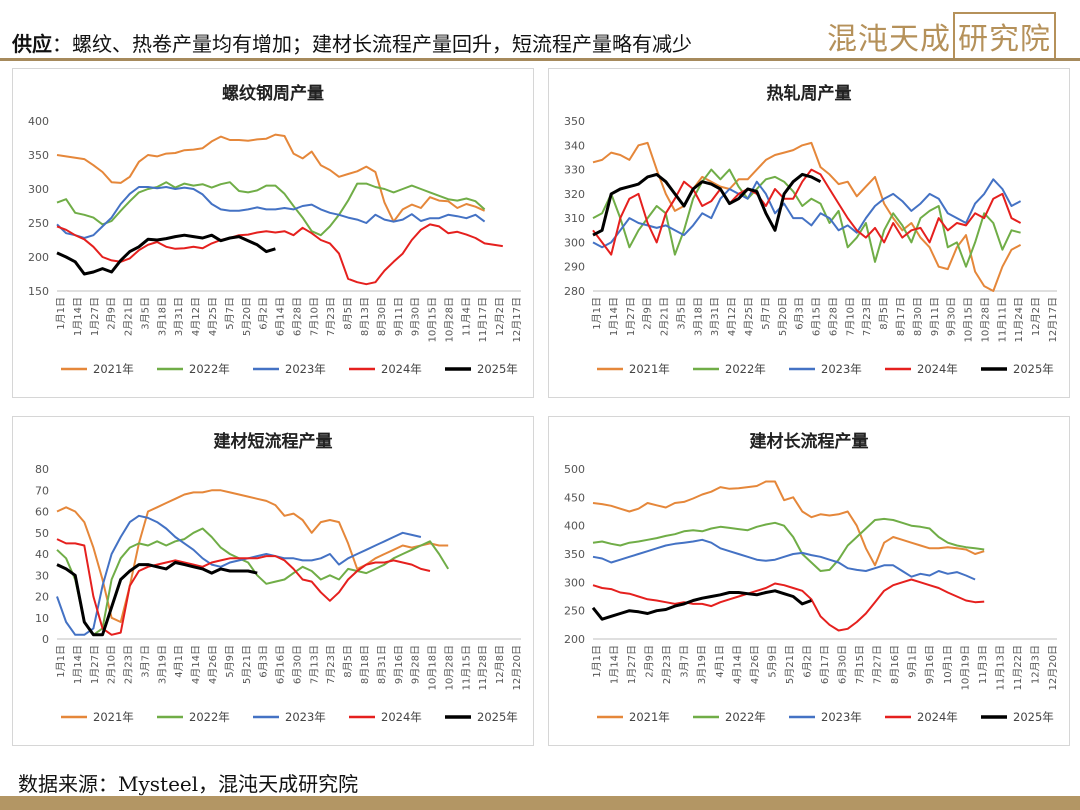 This screenshot has width=1080, height=810. Describe the element at coordinates (129, 664) in the screenshot. I see `x-tick-label: 2月23日` at that location.